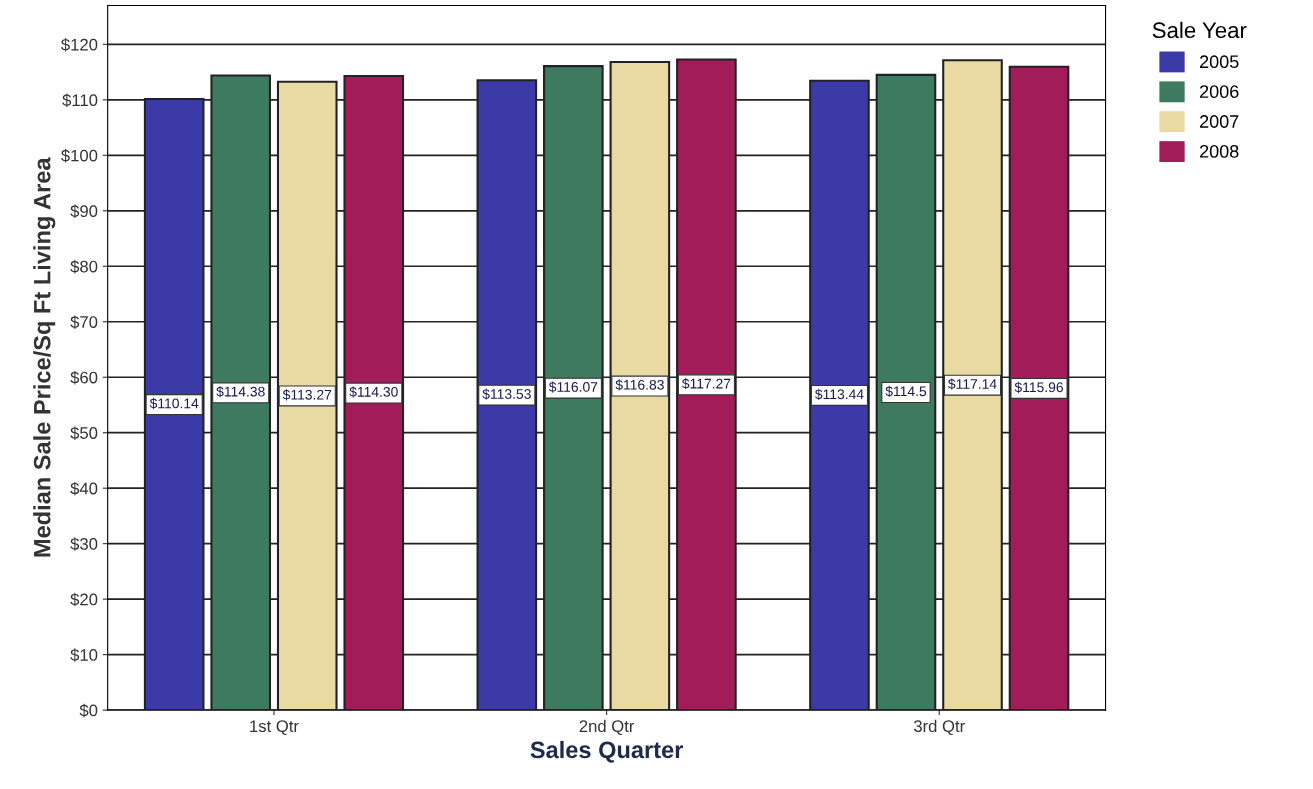 This screenshot has width=1313, height=789. I want to click on legend-title: Sale Year, so click(1199, 30).